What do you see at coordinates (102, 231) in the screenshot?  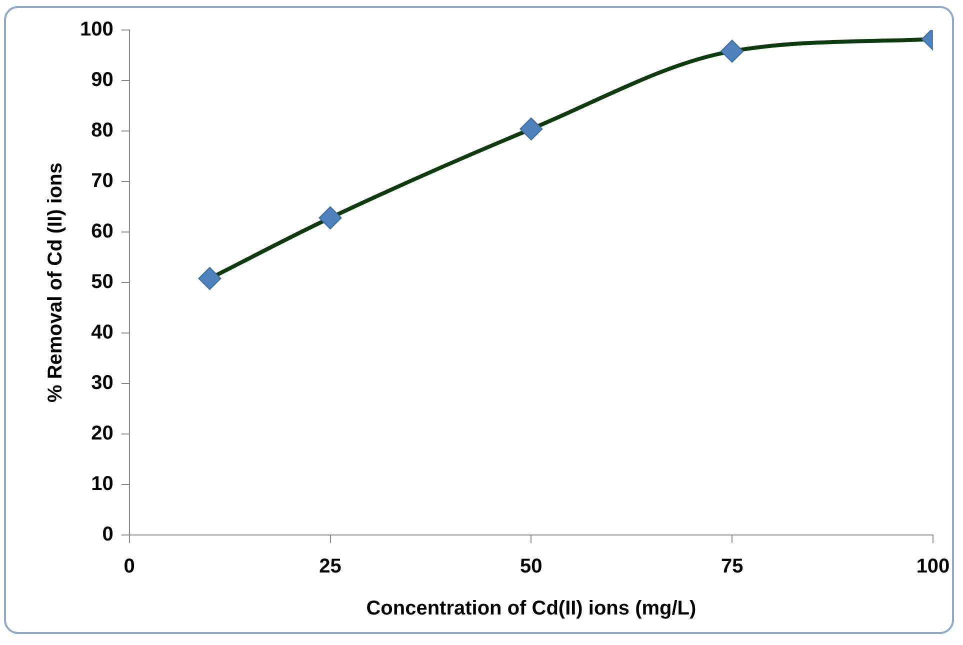 I see `y-tick-label: 60` at bounding box center [102, 231].